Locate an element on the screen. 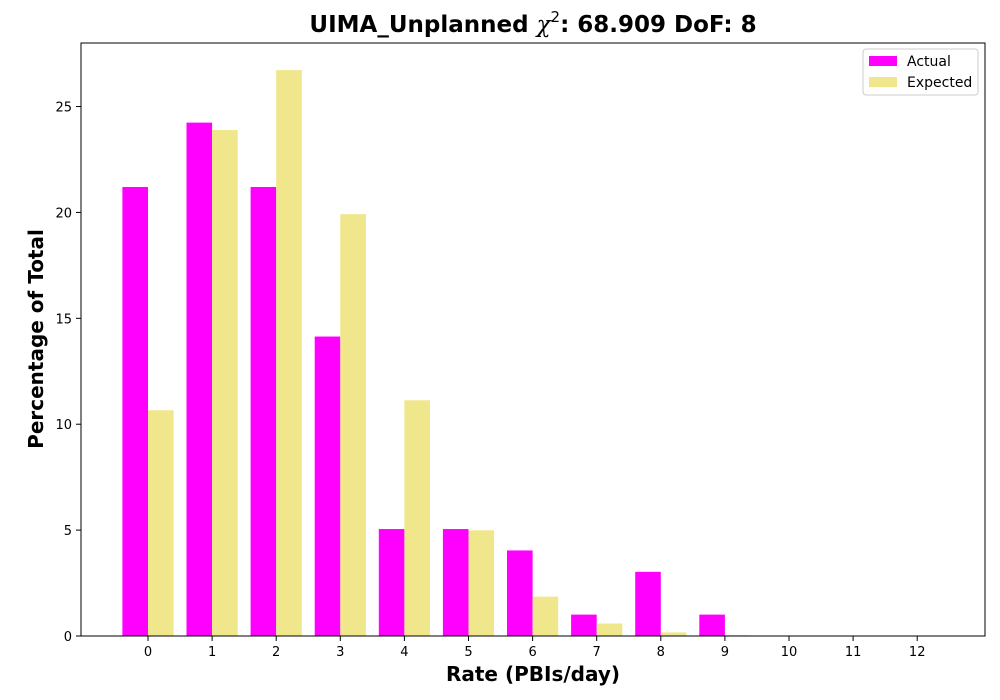 Image resolution: width=1000 pixels, height=700 pixels. x-tick-label: 12 is located at coordinates (917, 652).